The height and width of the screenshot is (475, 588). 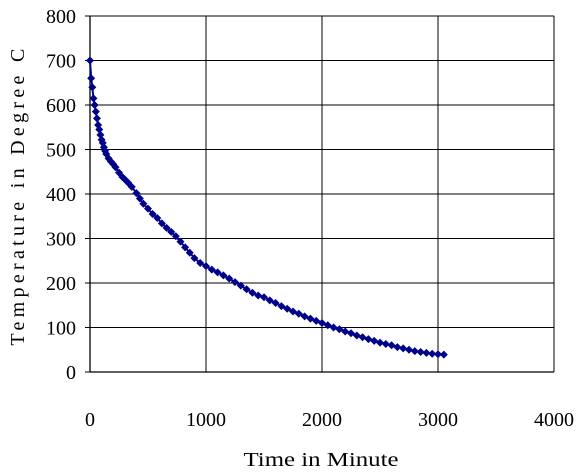 I want to click on x-tick-label: 4000, so click(x=554, y=420).